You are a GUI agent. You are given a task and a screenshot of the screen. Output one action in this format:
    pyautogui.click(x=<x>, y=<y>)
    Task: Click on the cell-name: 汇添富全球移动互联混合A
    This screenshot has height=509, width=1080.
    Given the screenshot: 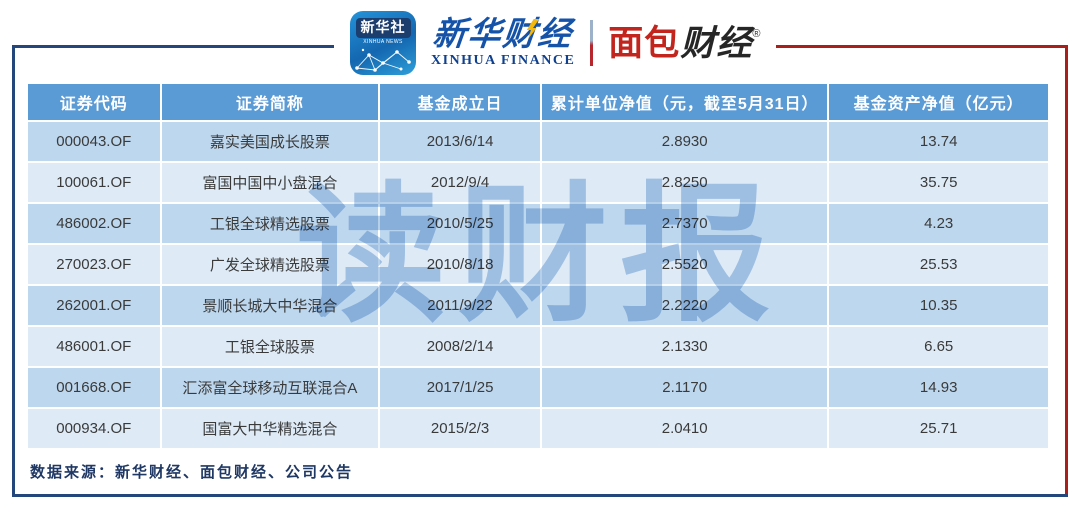 What is the action you would take?
    pyautogui.click(x=270, y=387)
    